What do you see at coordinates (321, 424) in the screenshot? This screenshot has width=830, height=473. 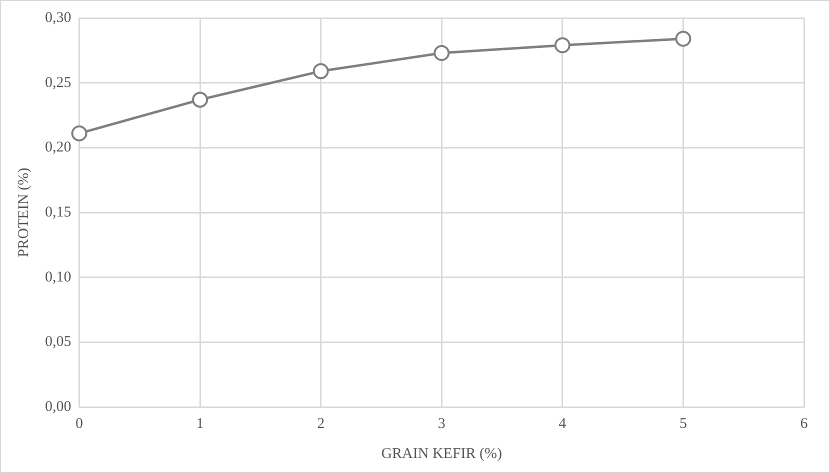 I see `x-tick-label: 2` at bounding box center [321, 424].